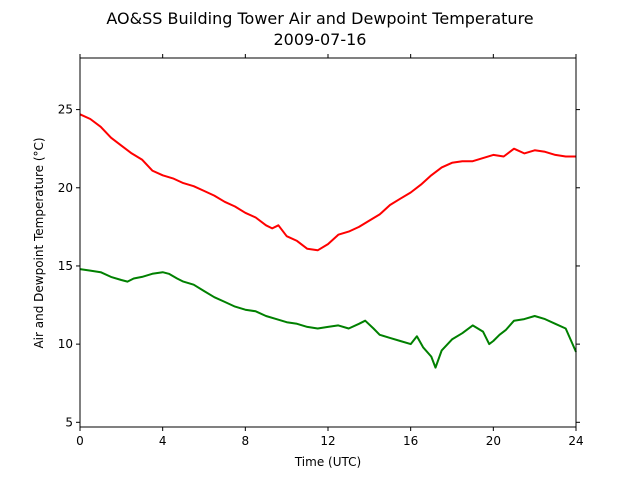 The image size is (640, 480). What do you see at coordinates (575, 441) in the screenshot?
I see `x-tick-label-24: 24` at bounding box center [575, 441].